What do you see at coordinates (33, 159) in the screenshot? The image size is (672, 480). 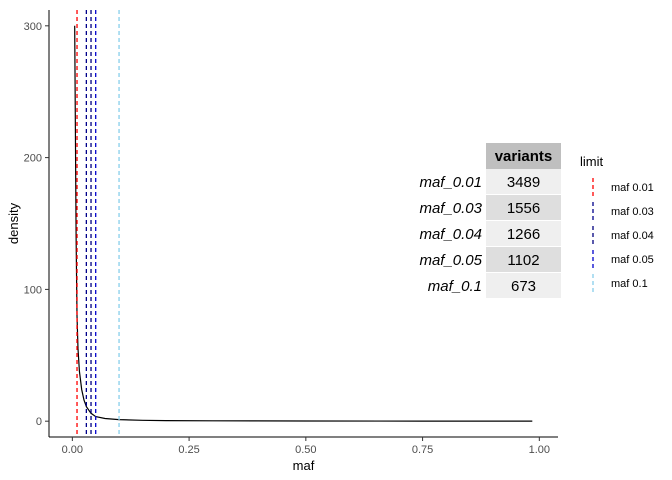 I see `y-tick-label: 200` at bounding box center [33, 159].